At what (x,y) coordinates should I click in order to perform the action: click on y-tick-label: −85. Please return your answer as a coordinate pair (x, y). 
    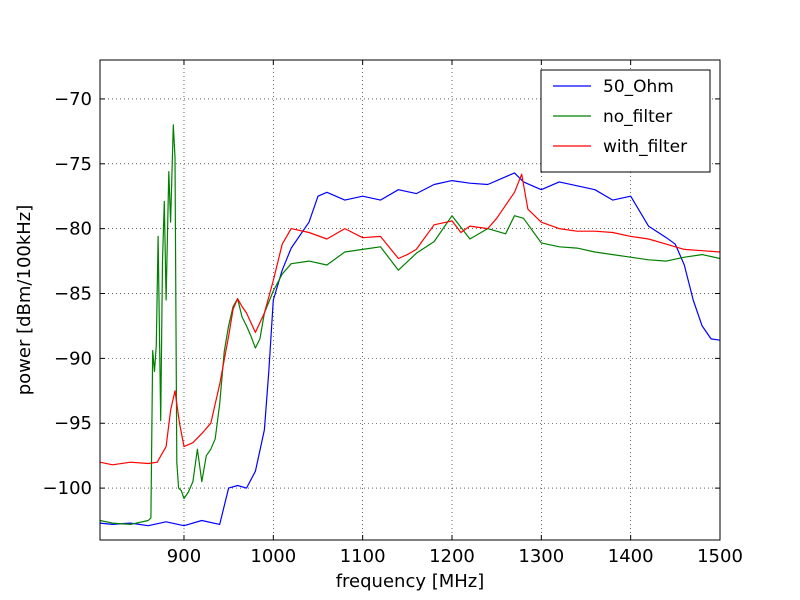
    Looking at the image, I should click on (73, 294).